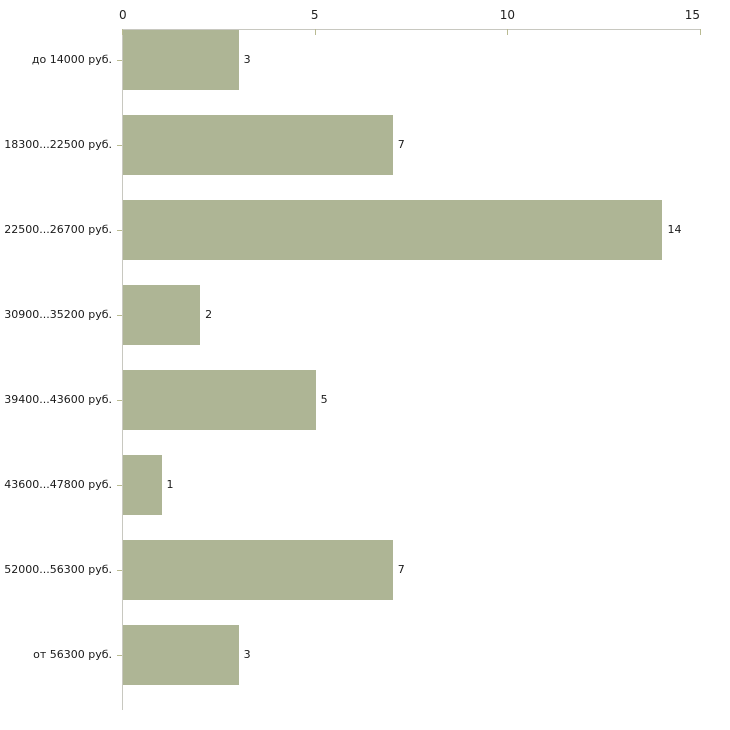  I want to click on category-label: от 56300 руб., so click(72, 654).